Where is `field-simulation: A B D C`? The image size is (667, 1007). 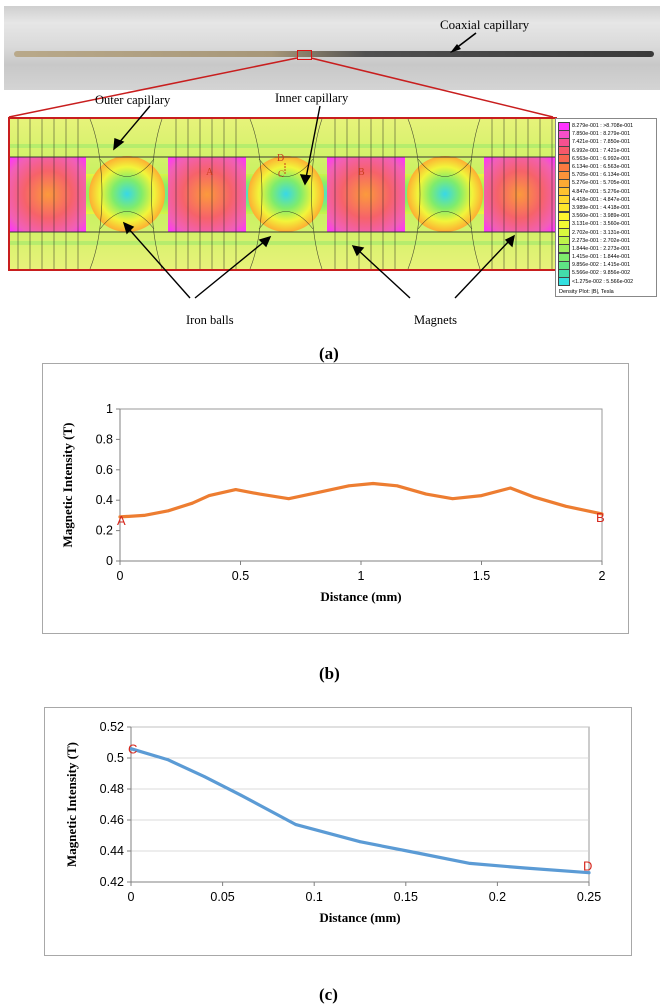
field-simulation: A B D C is located at coordinates (282, 194).